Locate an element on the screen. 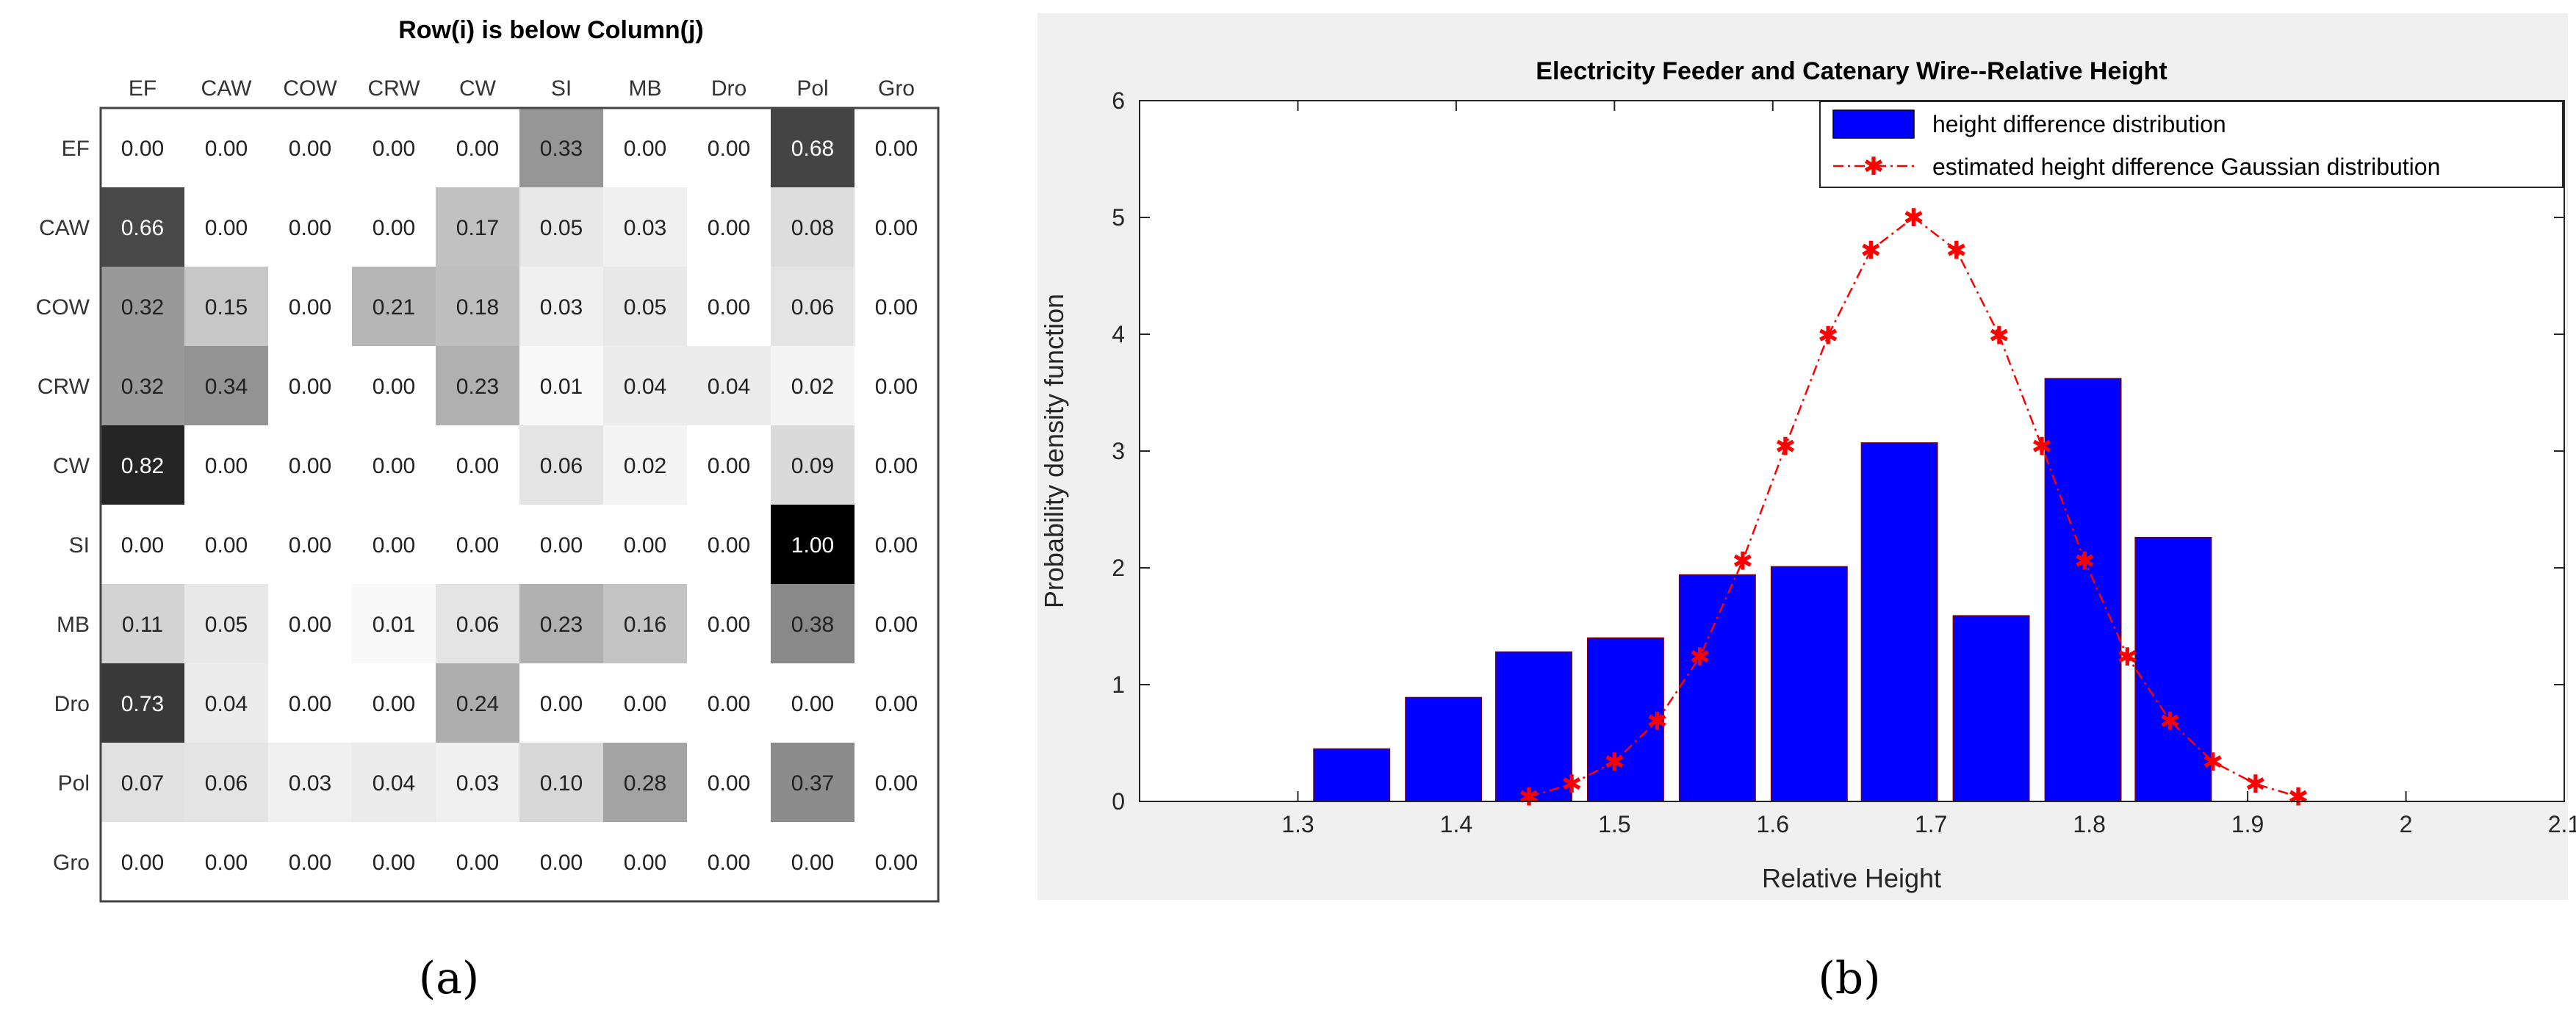 The image size is (2576, 1013). heatmap-row-label: CRW is located at coordinates (63, 387).